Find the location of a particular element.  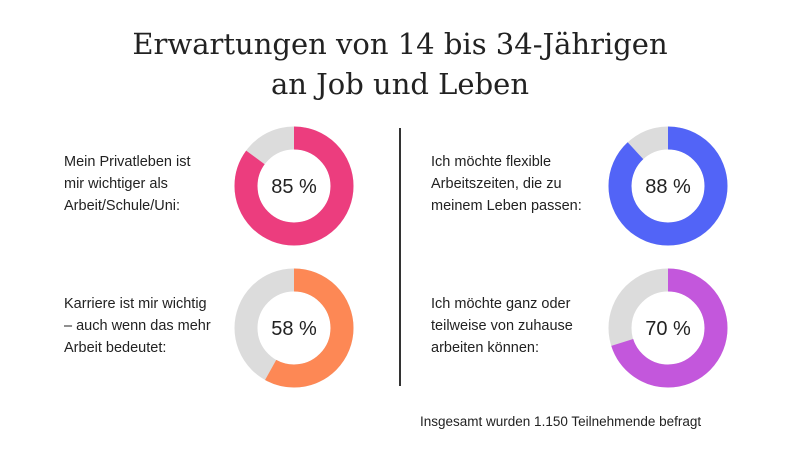

donut-svg-karriere: 58 % is located at coordinates (294, 328).